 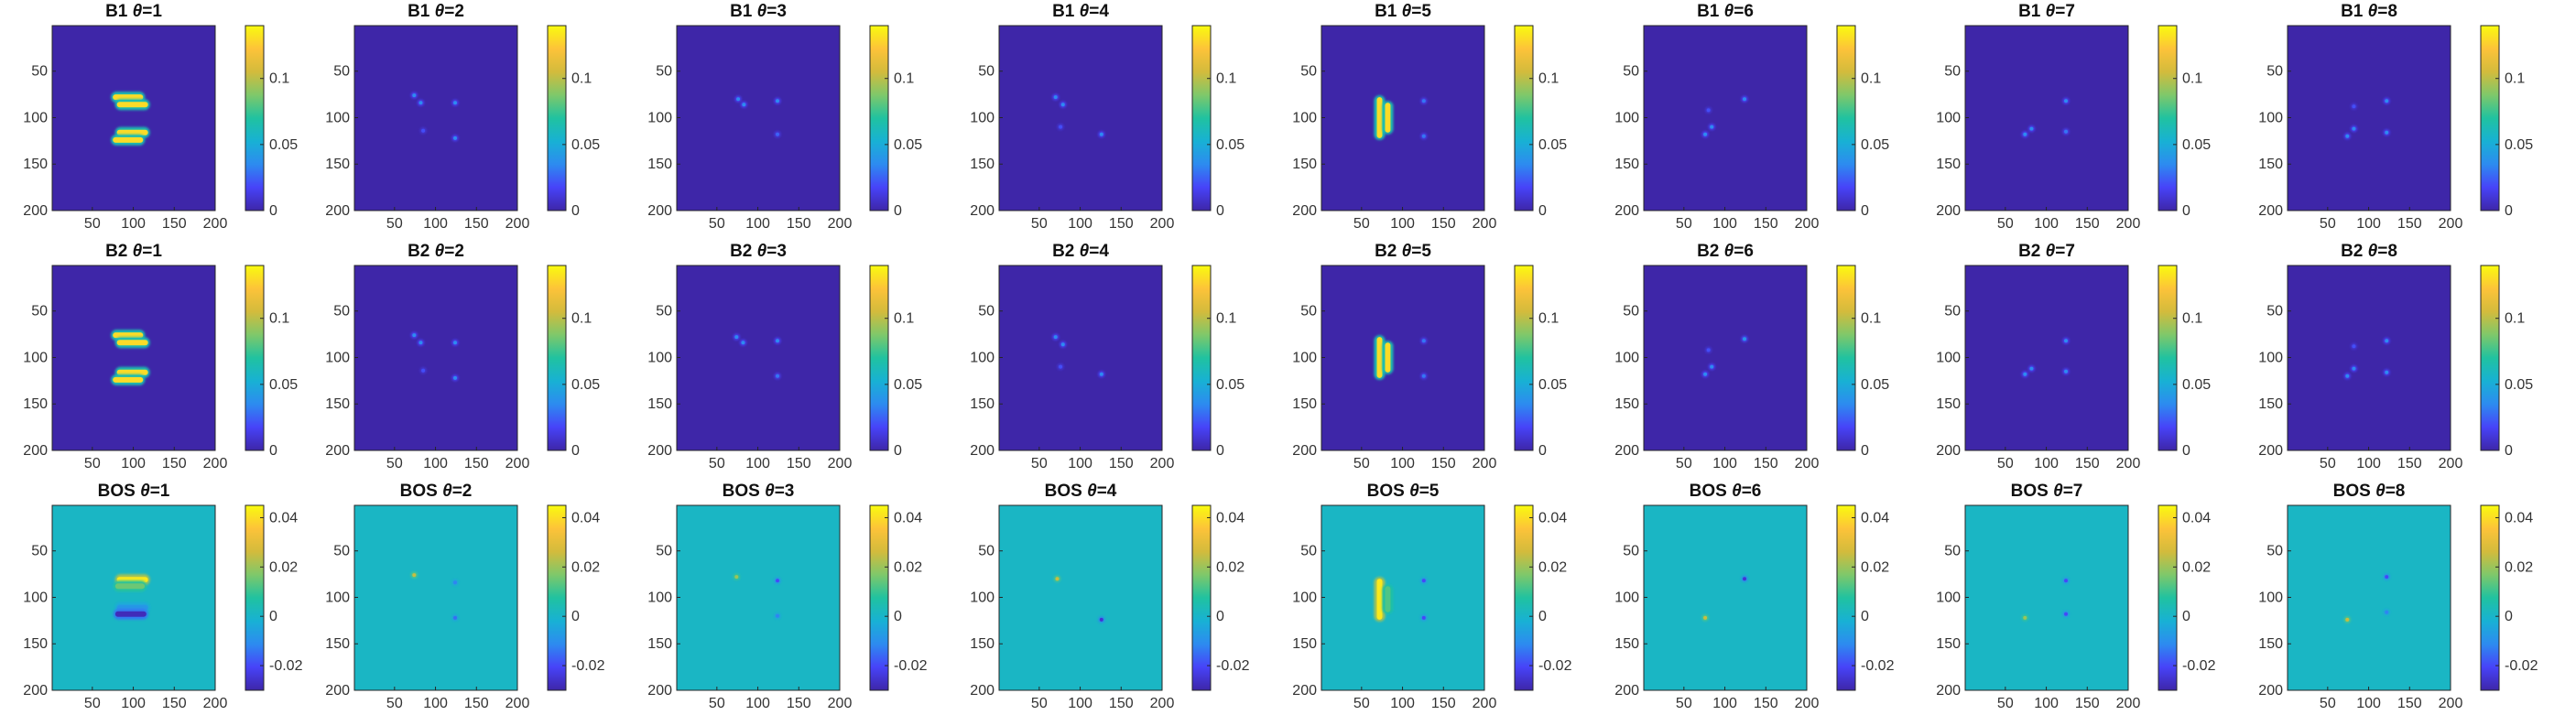 I want to click on colorbar-tick-label: -0.02, so click(x=286, y=666).